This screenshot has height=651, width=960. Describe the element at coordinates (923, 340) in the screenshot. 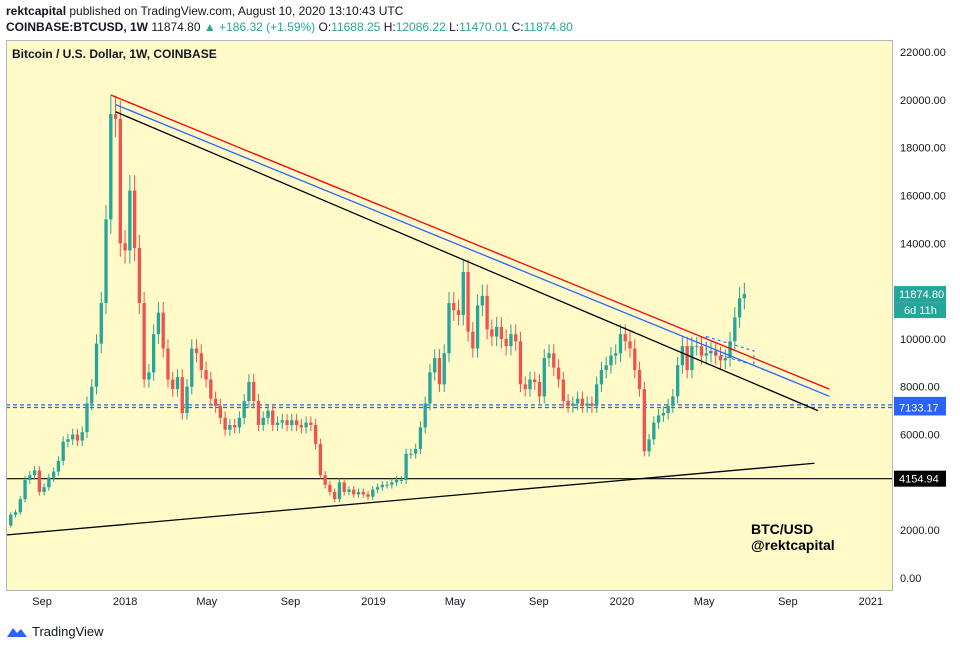

I see `y-tick-label: 10000.00` at that location.